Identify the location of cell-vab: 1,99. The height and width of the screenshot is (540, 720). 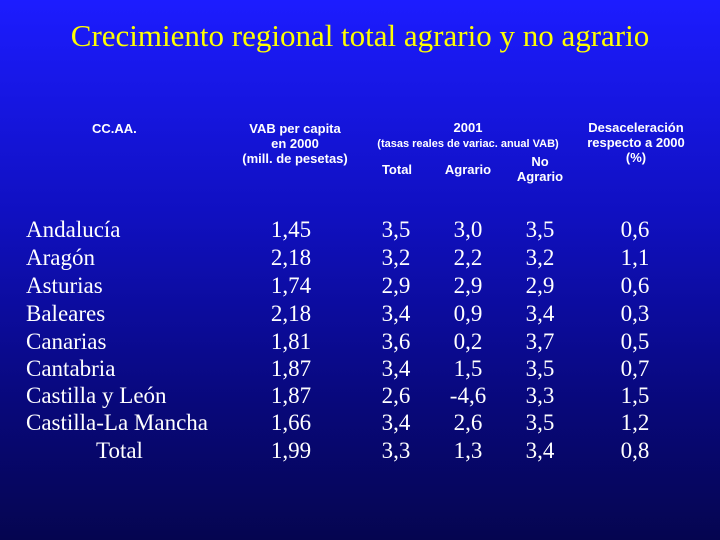
(291, 450).